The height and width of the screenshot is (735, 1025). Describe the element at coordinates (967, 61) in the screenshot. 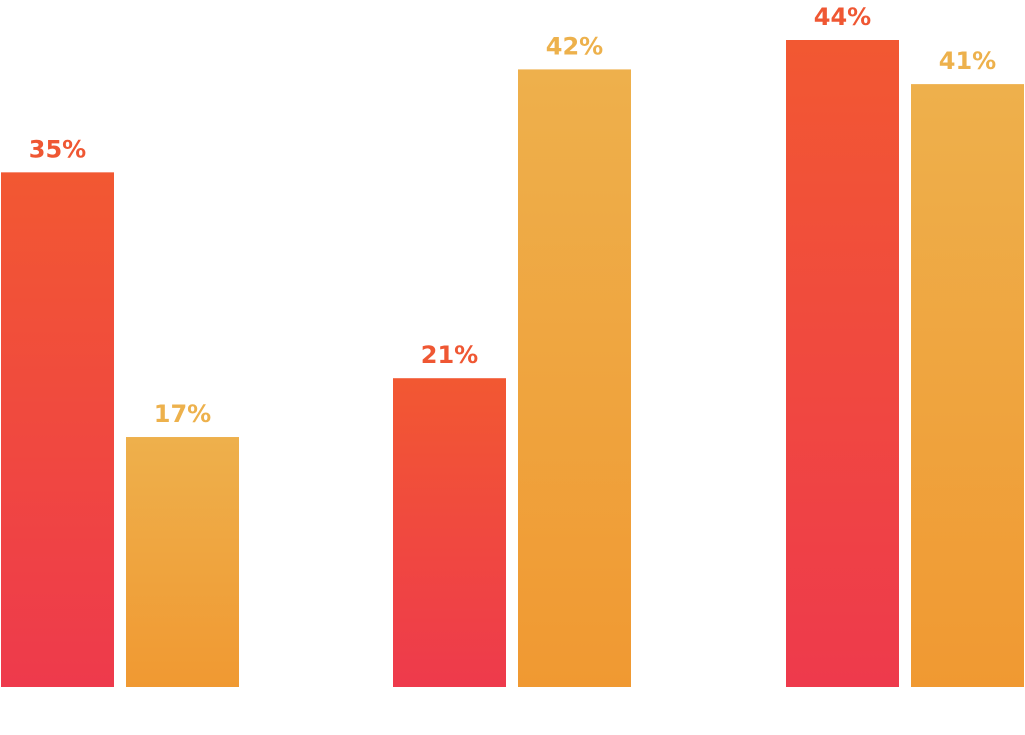

I see `data-label-series2-group3: 41%` at that location.